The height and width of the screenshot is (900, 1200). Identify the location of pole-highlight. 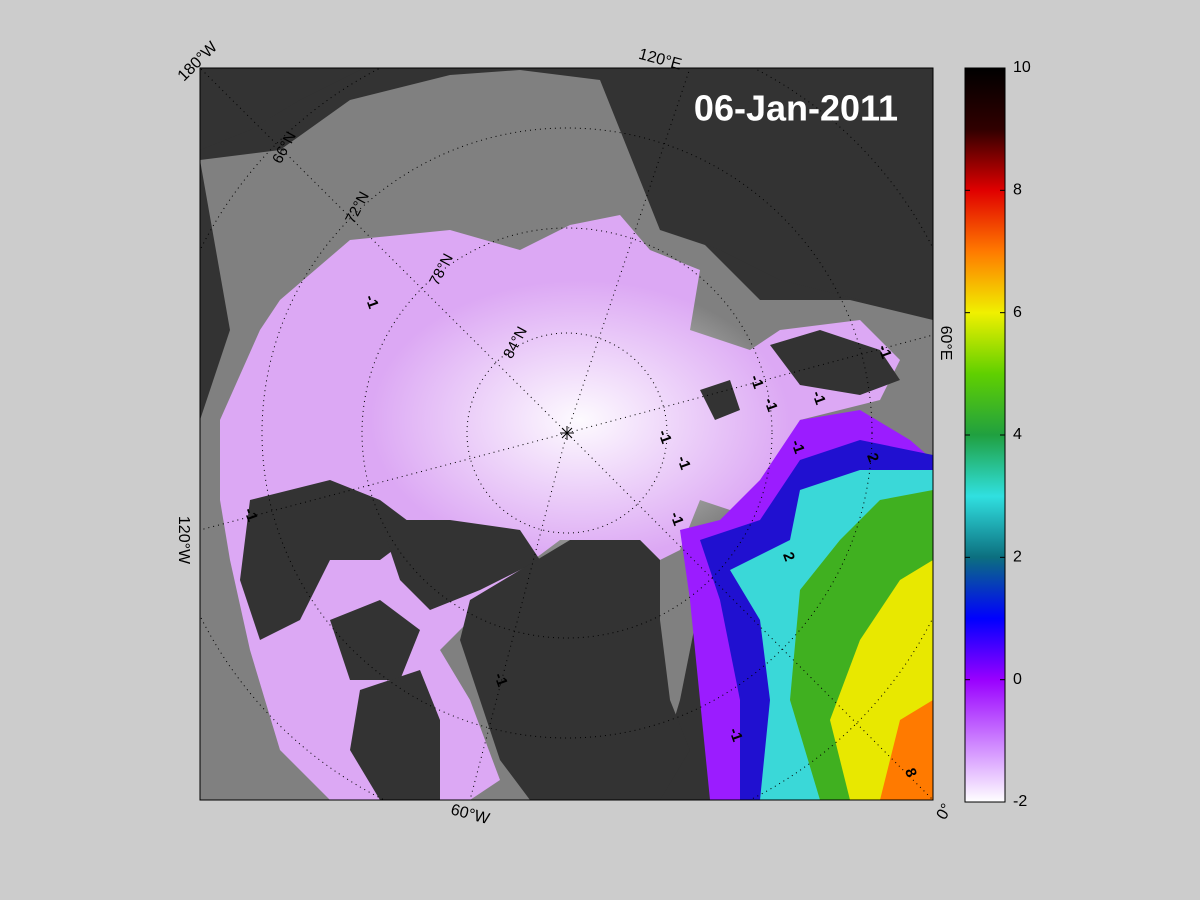
(580, 420).